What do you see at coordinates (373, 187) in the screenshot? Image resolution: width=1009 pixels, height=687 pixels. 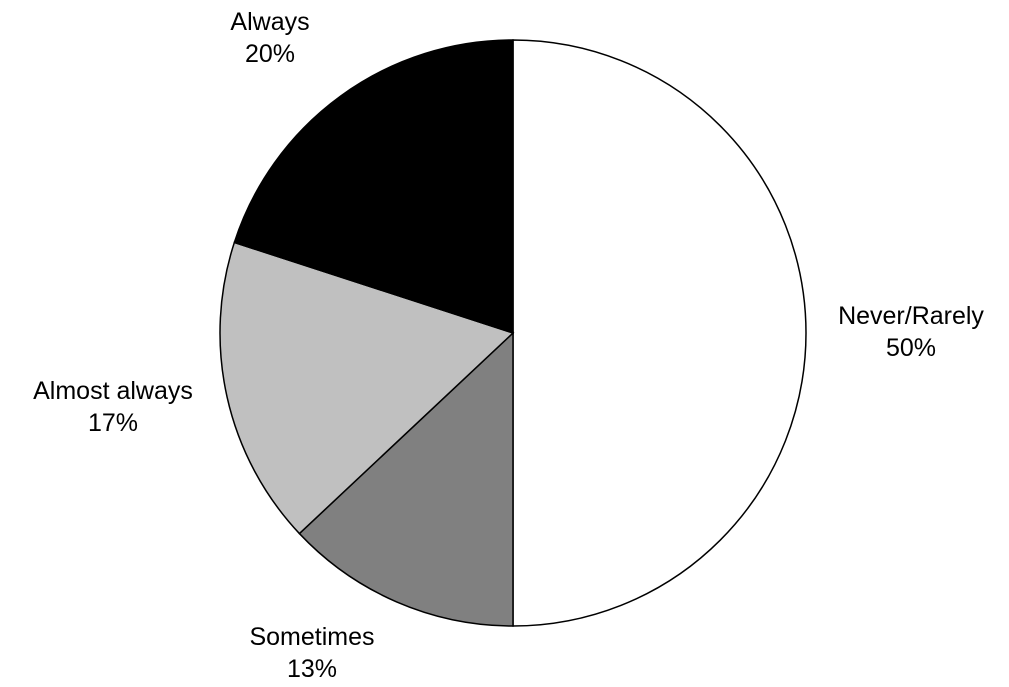 I see `pie-slice-always` at bounding box center [373, 187].